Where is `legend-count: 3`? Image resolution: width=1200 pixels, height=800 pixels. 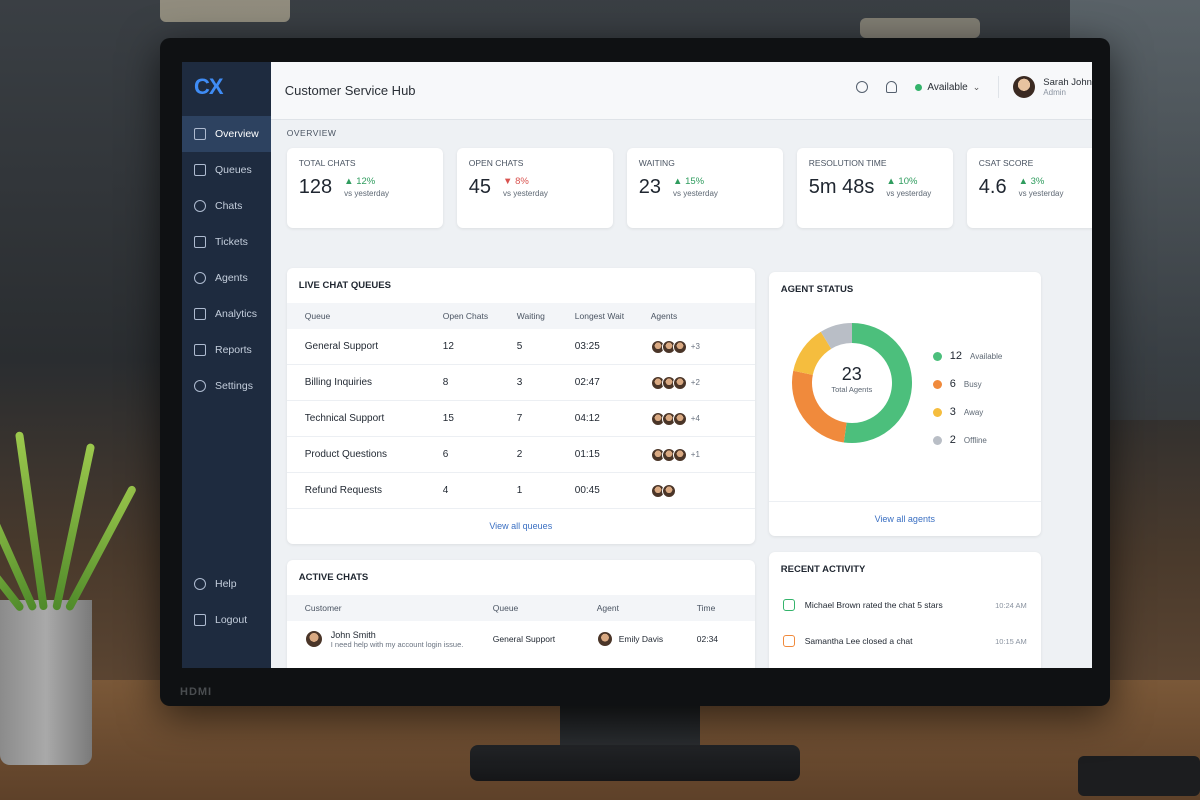
legend-count: 3 is located at coordinates (952, 412).